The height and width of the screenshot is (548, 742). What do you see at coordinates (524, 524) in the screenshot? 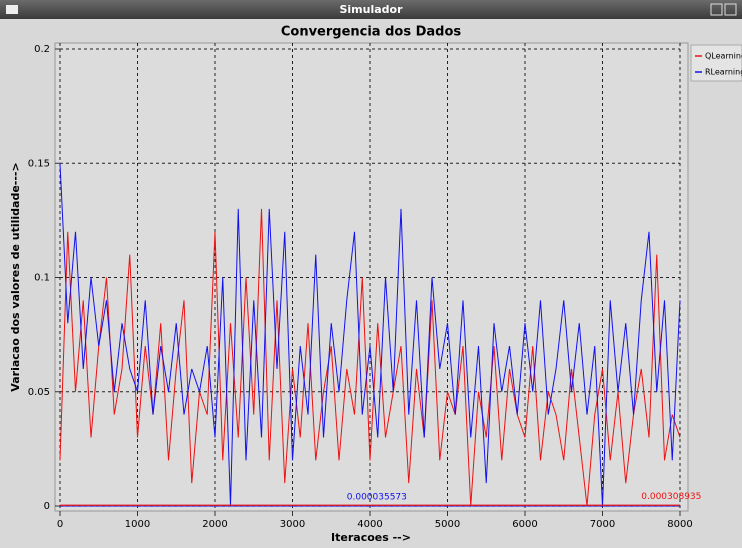
I see `x-tick-label: 6000` at bounding box center [524, 524].